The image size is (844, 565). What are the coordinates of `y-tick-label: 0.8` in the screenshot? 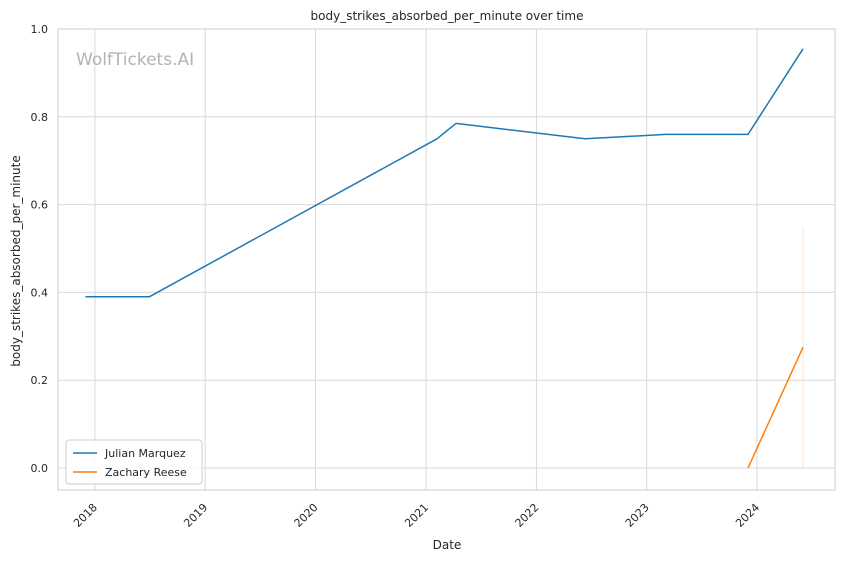 It's located at (40, 117).